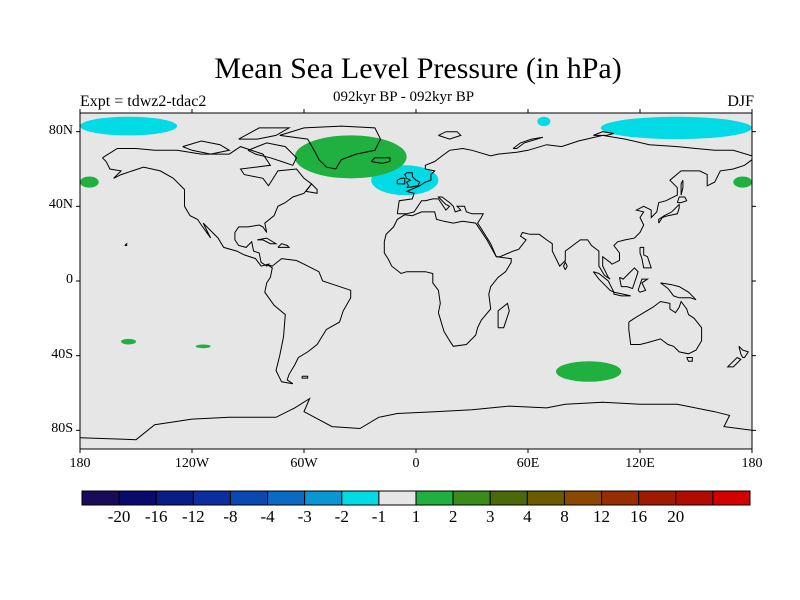 This screenshot has width=800, height=600. I want to click on coastline-philippines, so click(645, 257).